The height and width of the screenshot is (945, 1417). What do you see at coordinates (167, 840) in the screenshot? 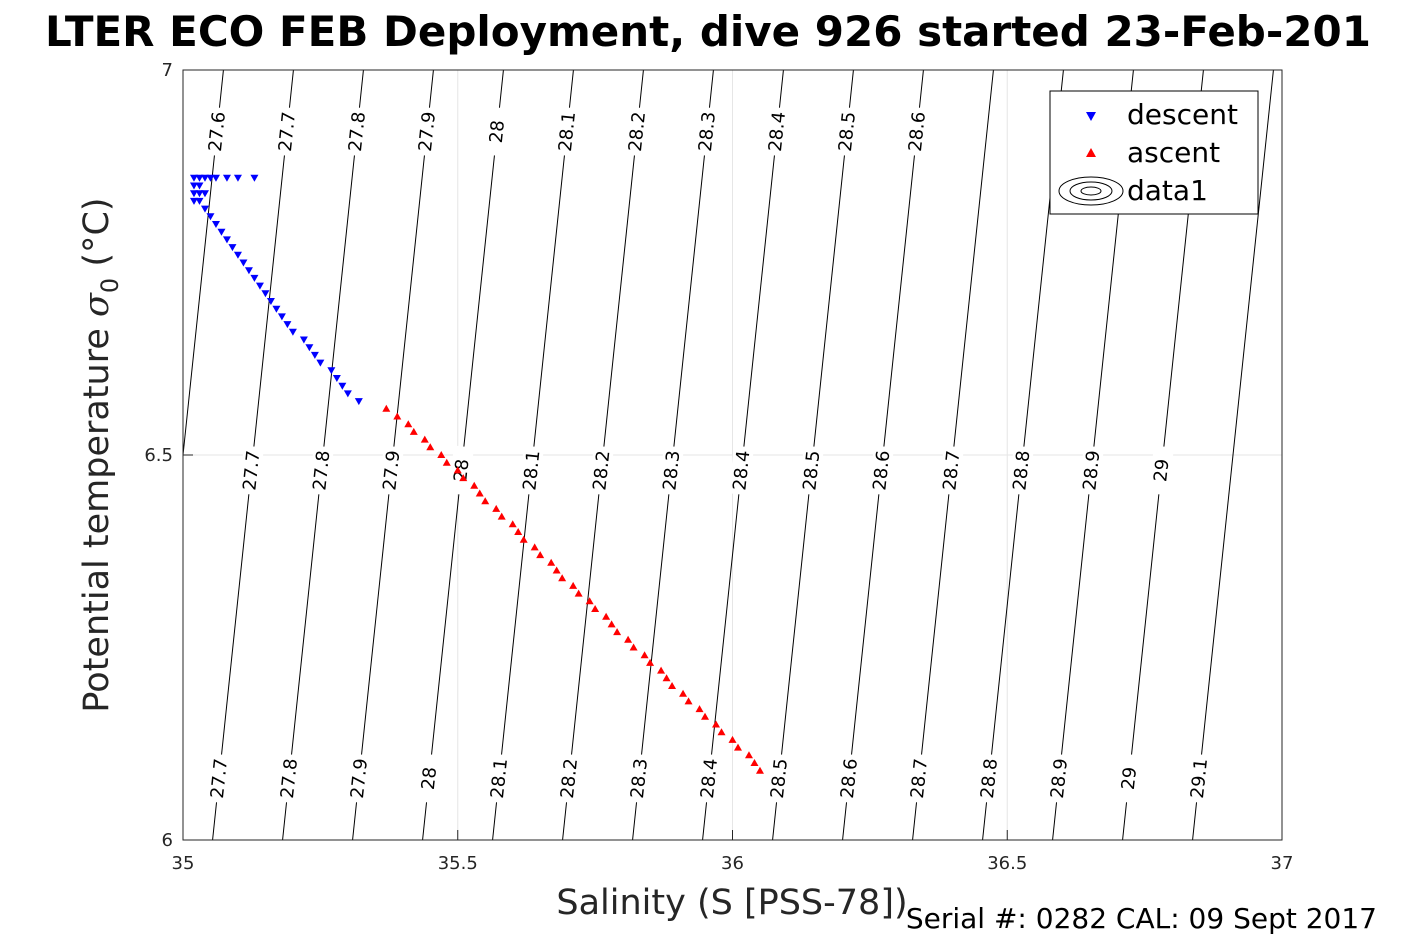
I see `y-tick-label: 6` at bounding box center [167, 840].